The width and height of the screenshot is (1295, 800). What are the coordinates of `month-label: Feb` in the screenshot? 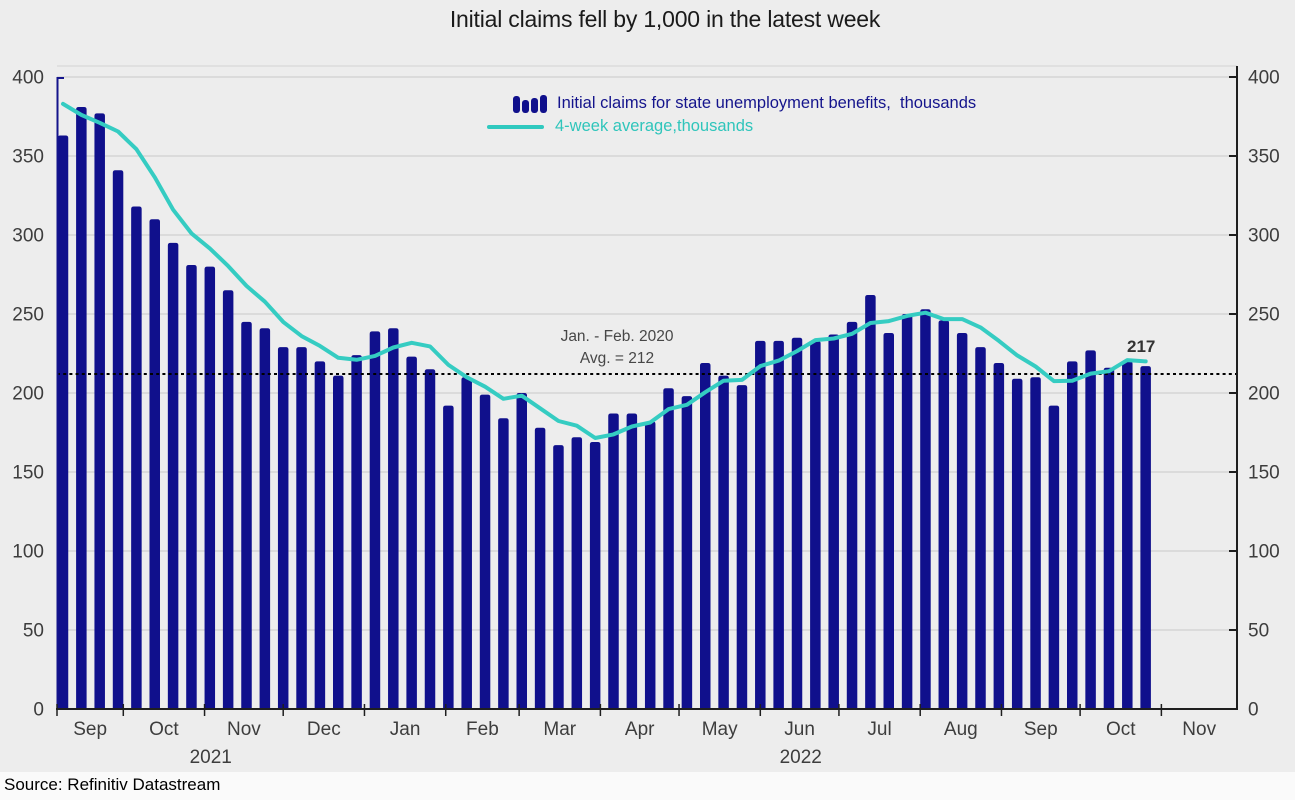 It's located at (482, 729).